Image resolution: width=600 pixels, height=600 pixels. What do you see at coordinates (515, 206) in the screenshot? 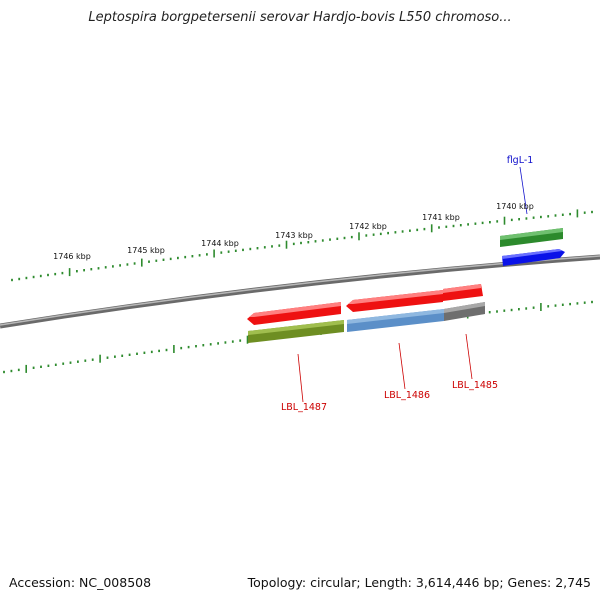
I see `tick-label-1740: 1740 kbp` at bounding box center [515, 206].